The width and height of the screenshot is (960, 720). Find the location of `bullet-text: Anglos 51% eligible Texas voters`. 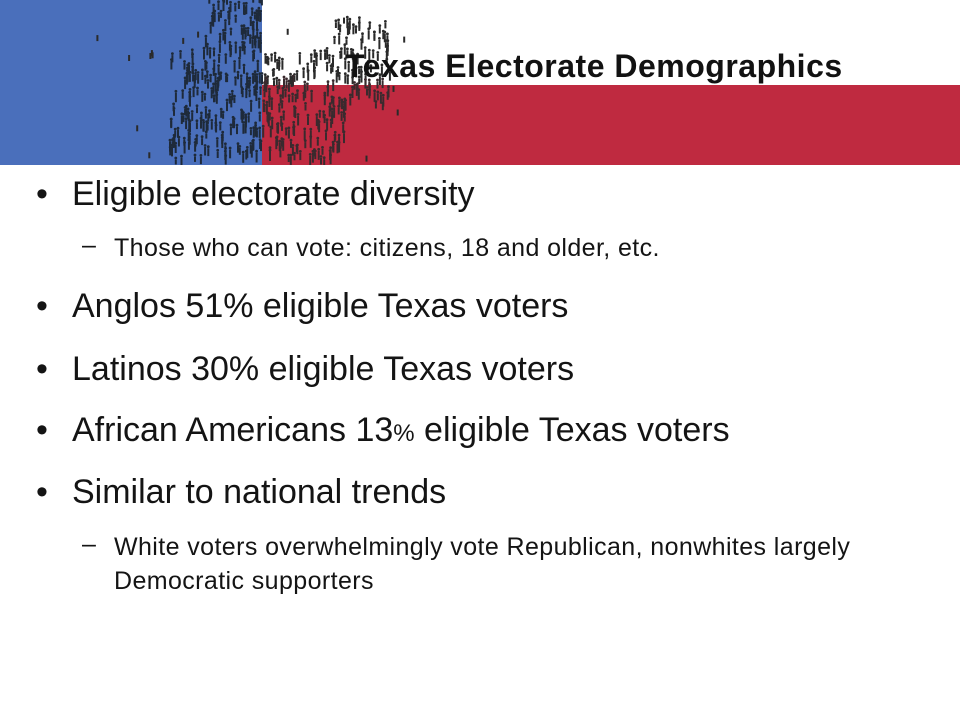

bullet-text: Anglos 51% eligible Texas voters is located at coordinates (320, 306).